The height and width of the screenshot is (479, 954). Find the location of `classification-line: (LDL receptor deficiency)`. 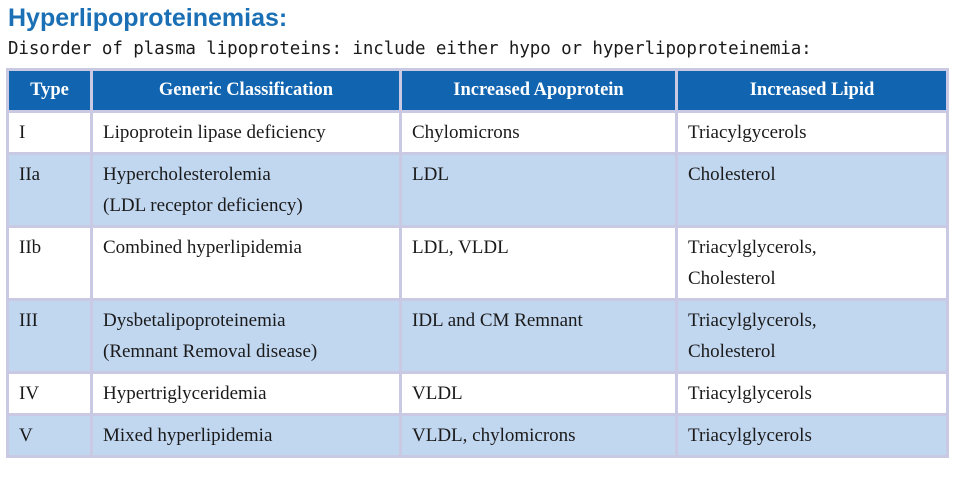

classification-line: (LDL receptor deficiency) is located at coordinates (203, 205).